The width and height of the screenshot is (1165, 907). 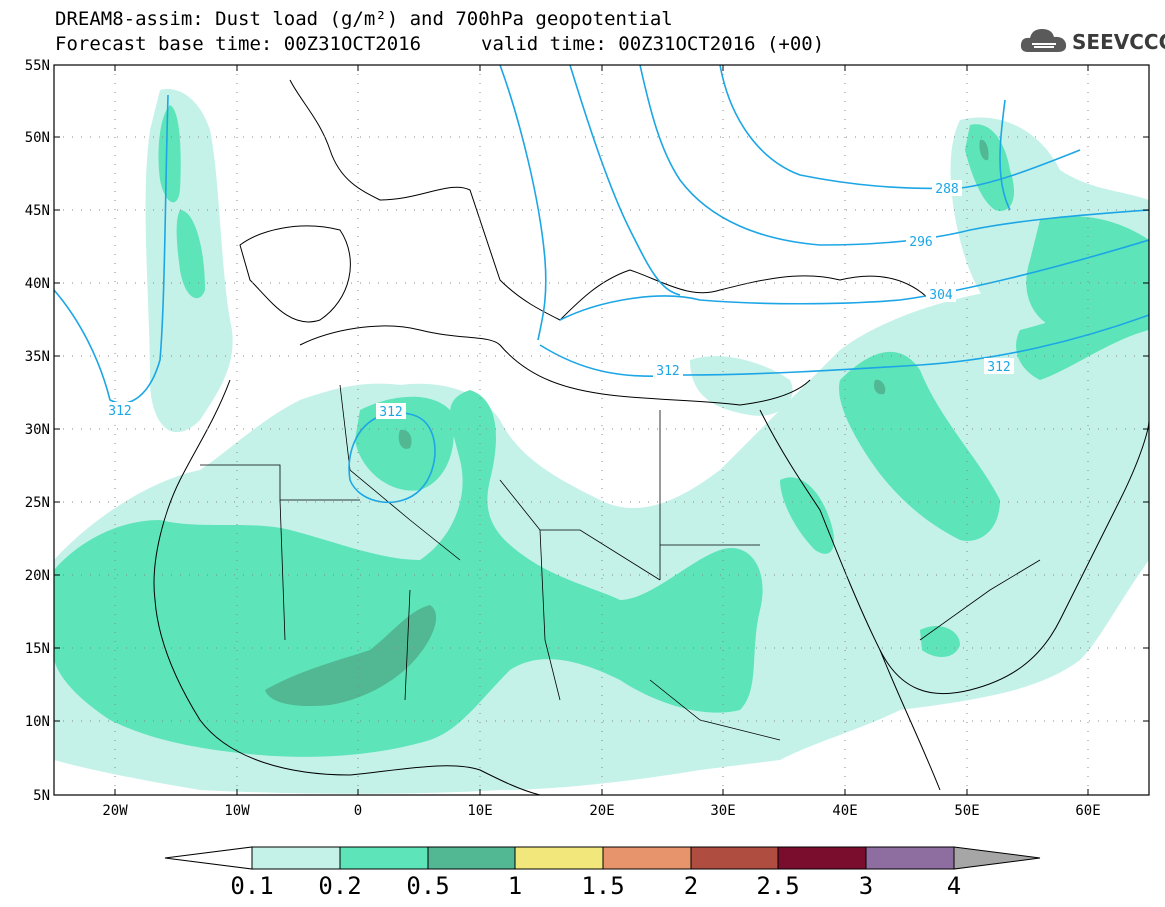 What do you see at coordinates (941, 295) in the screenshot?
I see `contour-label: 304` at bounding box center [941, 295].